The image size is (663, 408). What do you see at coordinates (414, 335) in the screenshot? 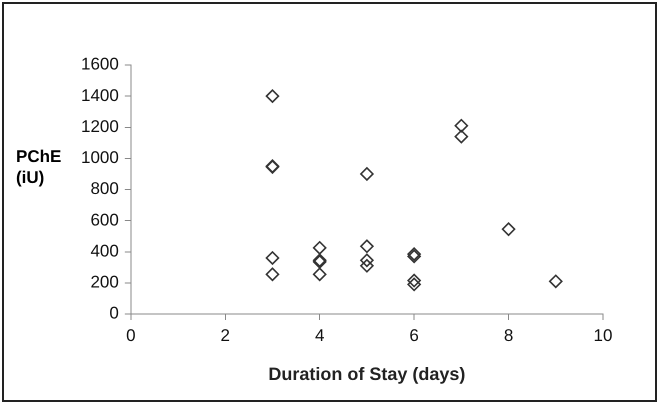
I see `x-tick-label: 6` at bounding box center [414, 335].